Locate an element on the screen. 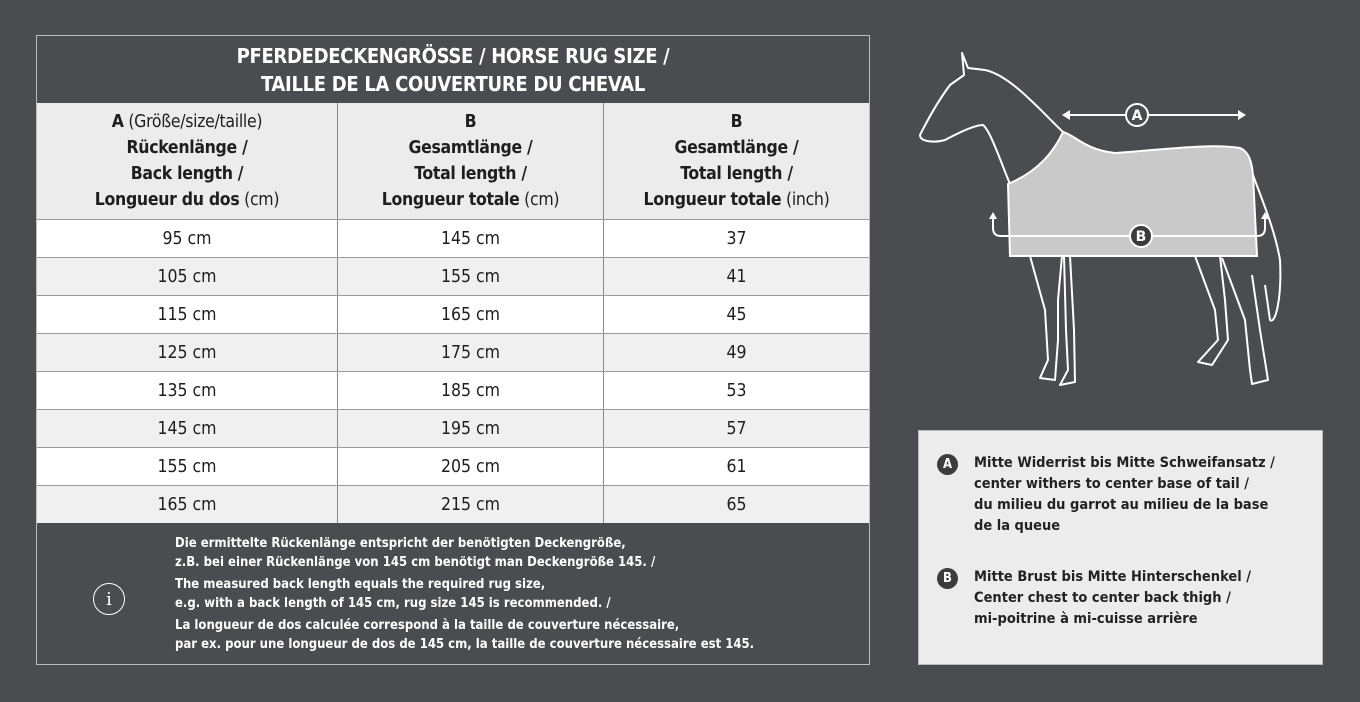 Image resolution: width=1360 pixels, height=702 pixels. col-letter: A is located at coordinates (117, 122).